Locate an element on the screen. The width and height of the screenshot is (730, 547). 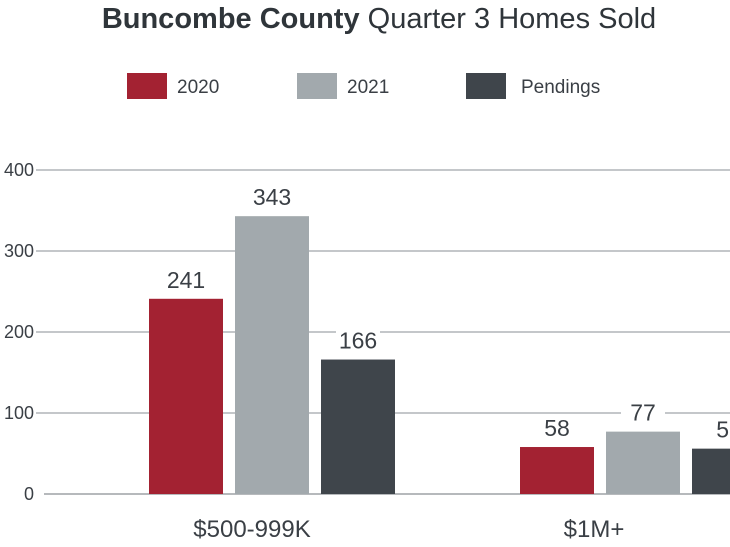
legend-label-2021: 2021 is located at coordinates (368, 87).